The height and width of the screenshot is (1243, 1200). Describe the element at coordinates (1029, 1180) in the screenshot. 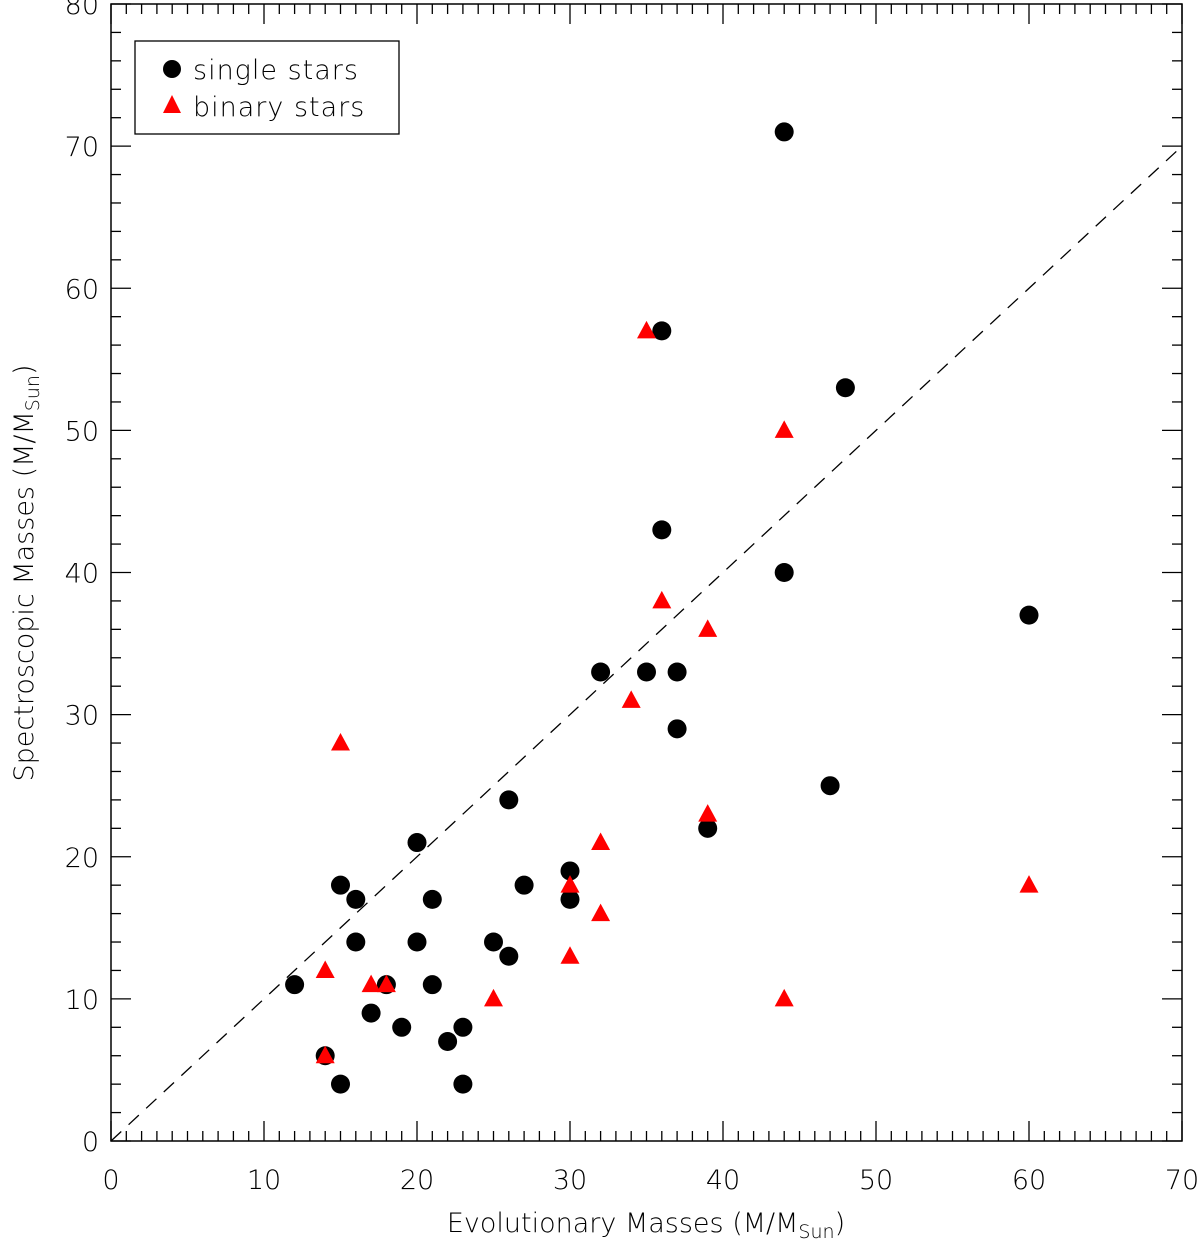

I see `x-tick-label: 60` at that location.